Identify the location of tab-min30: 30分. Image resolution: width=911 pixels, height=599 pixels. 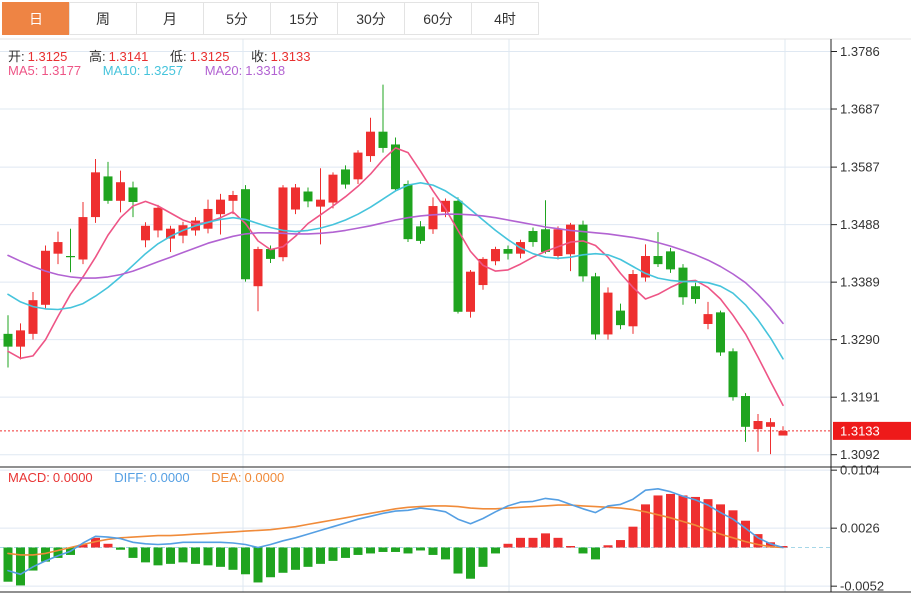
(371, 18).